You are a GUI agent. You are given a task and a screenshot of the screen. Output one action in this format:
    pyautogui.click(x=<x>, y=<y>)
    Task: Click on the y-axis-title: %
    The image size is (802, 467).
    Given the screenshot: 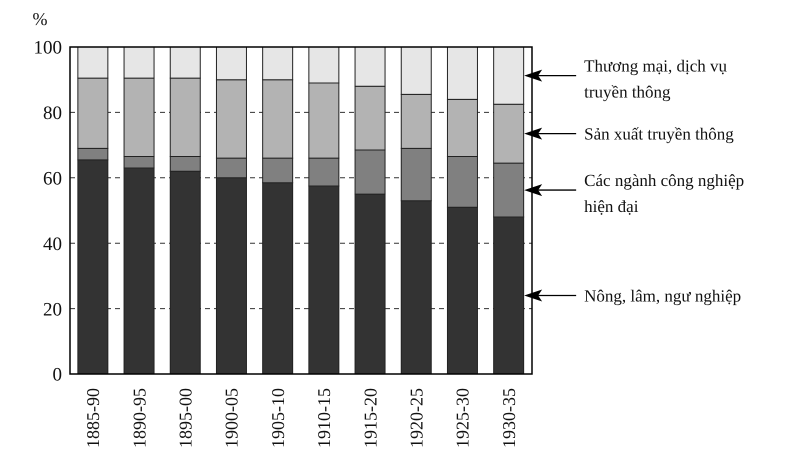 What is the action you would take?
    pyautogui.click(x=40, y=19)
    